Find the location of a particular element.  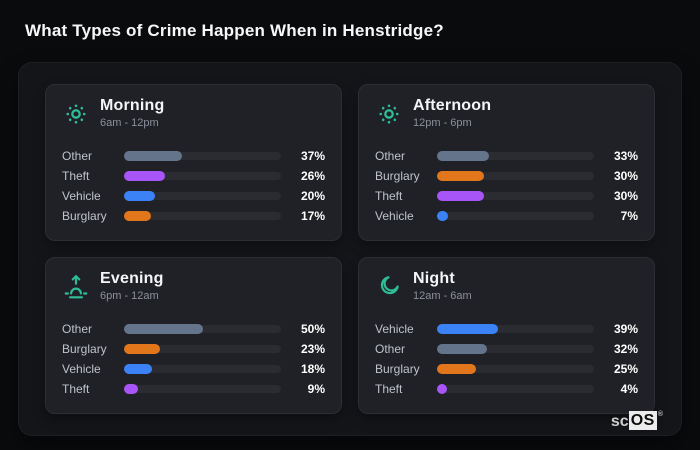

brand-prefix: sc is located at coordinates (619, 421).